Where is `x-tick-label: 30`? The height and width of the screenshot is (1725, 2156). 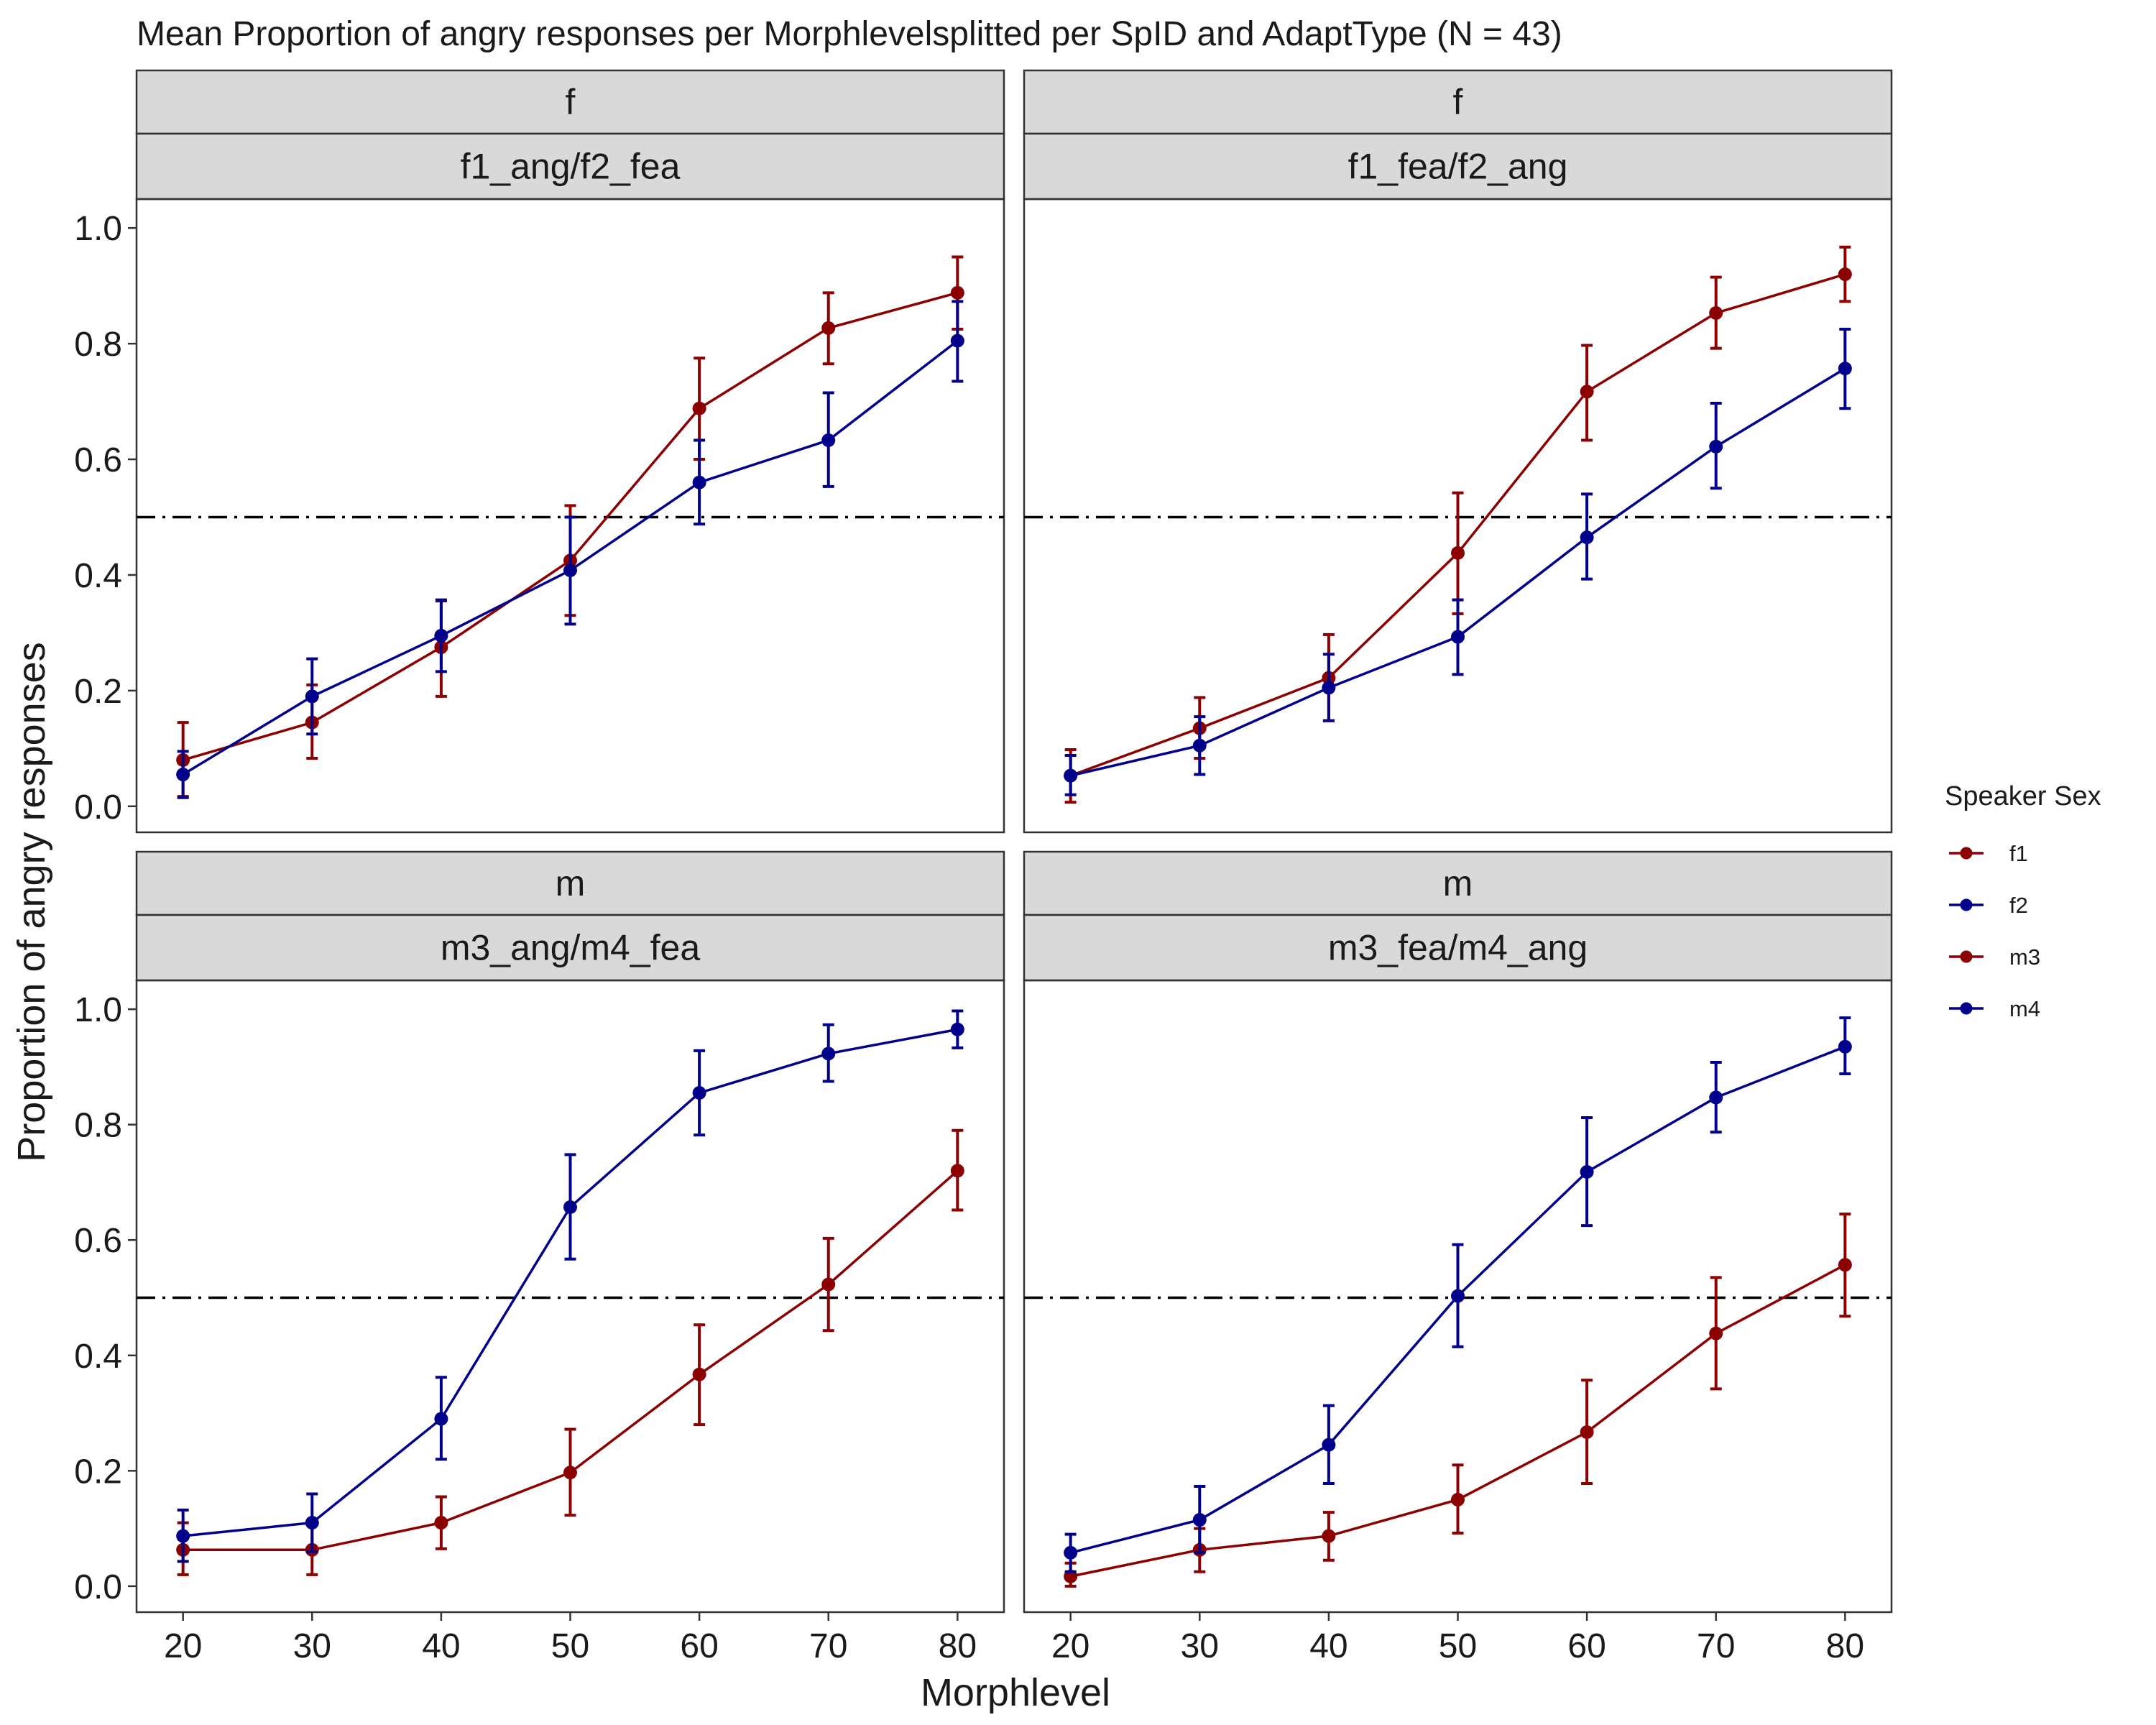
x-tick-label: 30 is located at coordinates (312, 1646).